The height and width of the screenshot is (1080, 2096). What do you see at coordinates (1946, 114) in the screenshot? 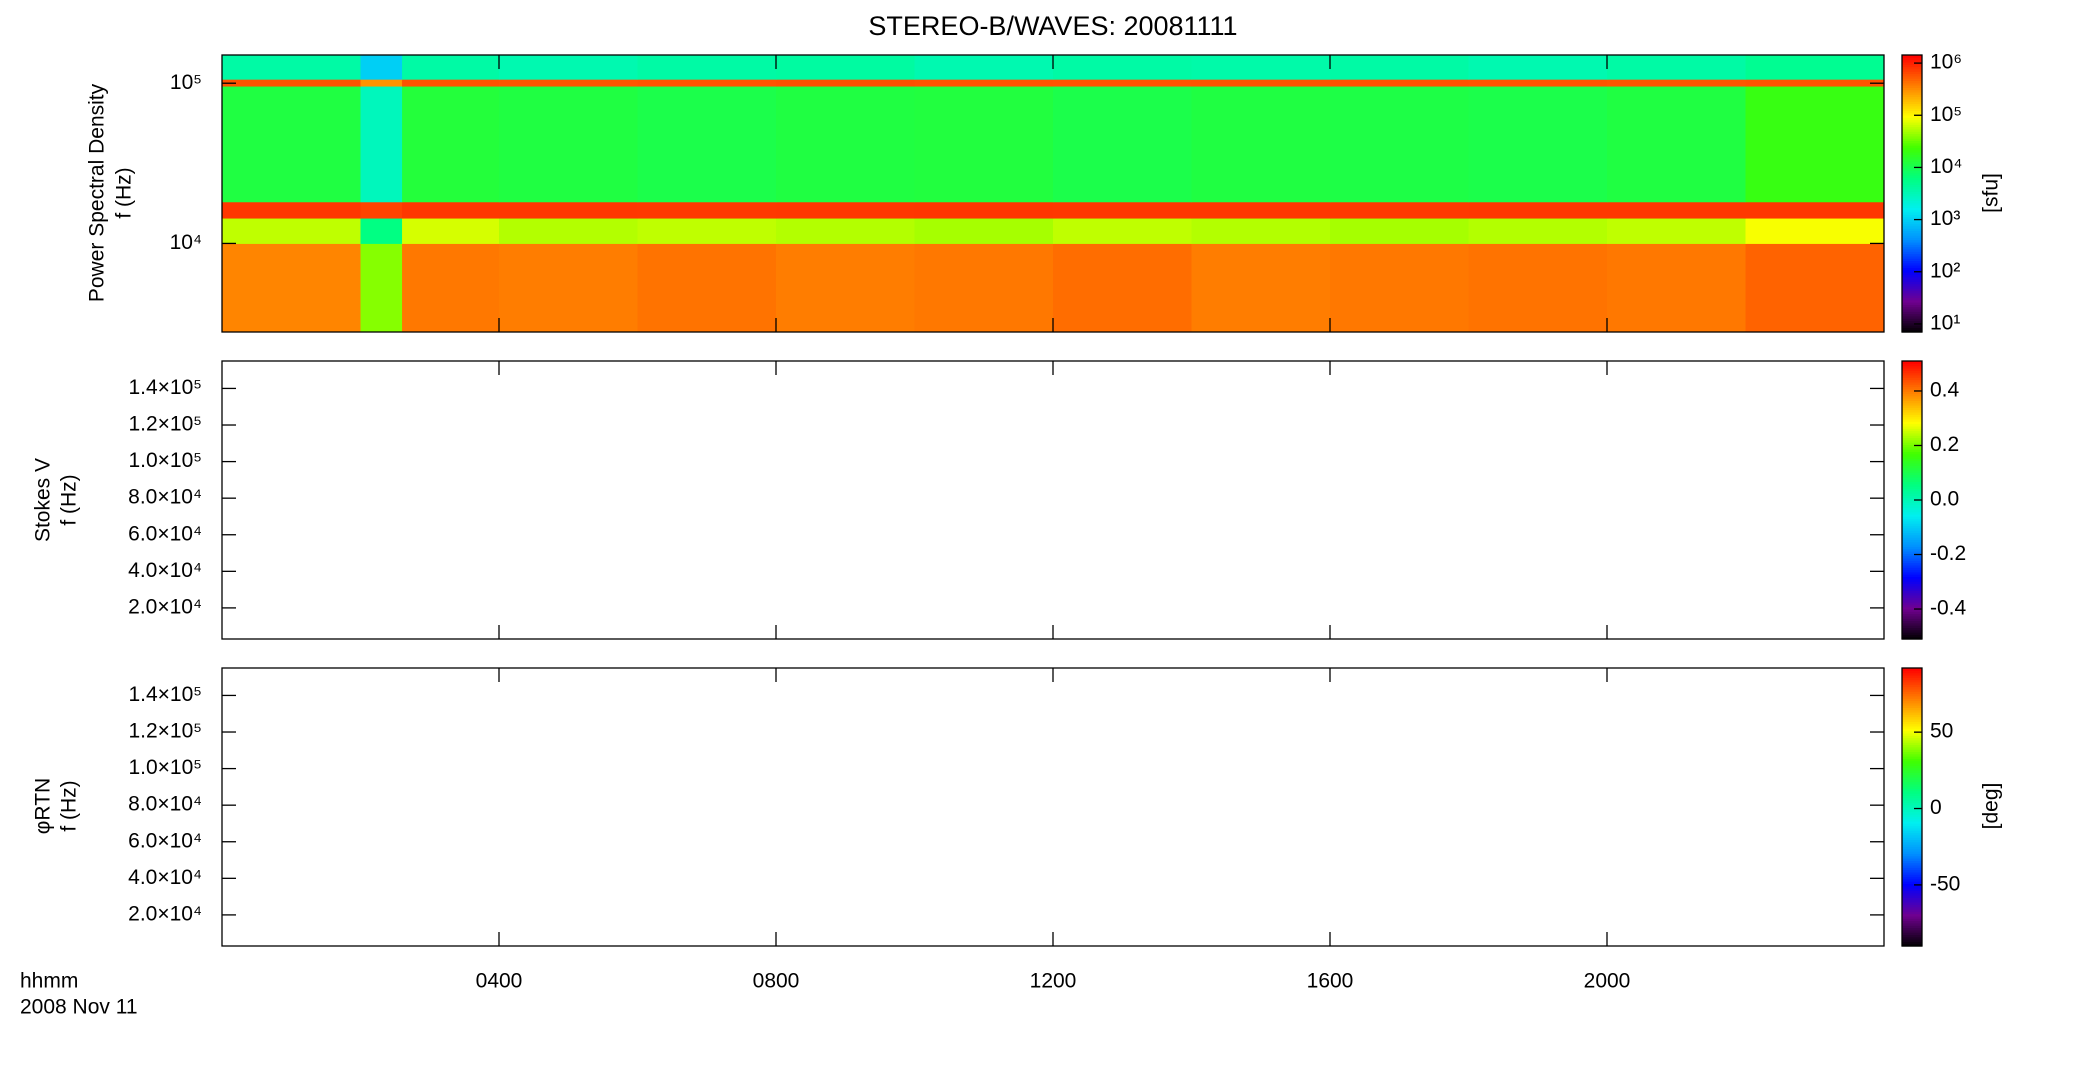
I see `colorbar-tick-label: 10⁵` at bounding box center [1946, 114].